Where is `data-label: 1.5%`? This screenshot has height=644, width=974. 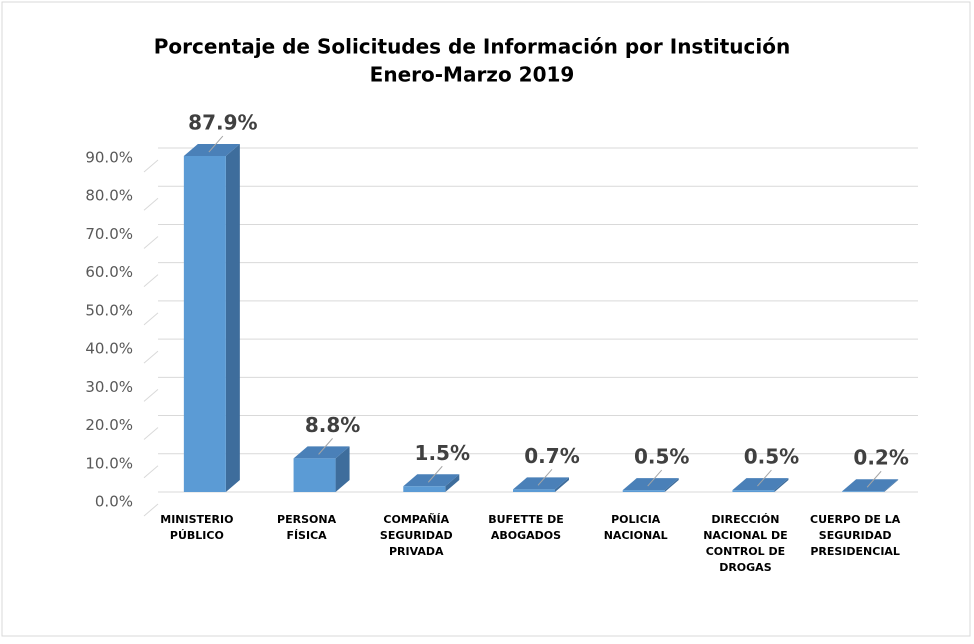 data-label: 1.5% is located at coordinates (442, 453).